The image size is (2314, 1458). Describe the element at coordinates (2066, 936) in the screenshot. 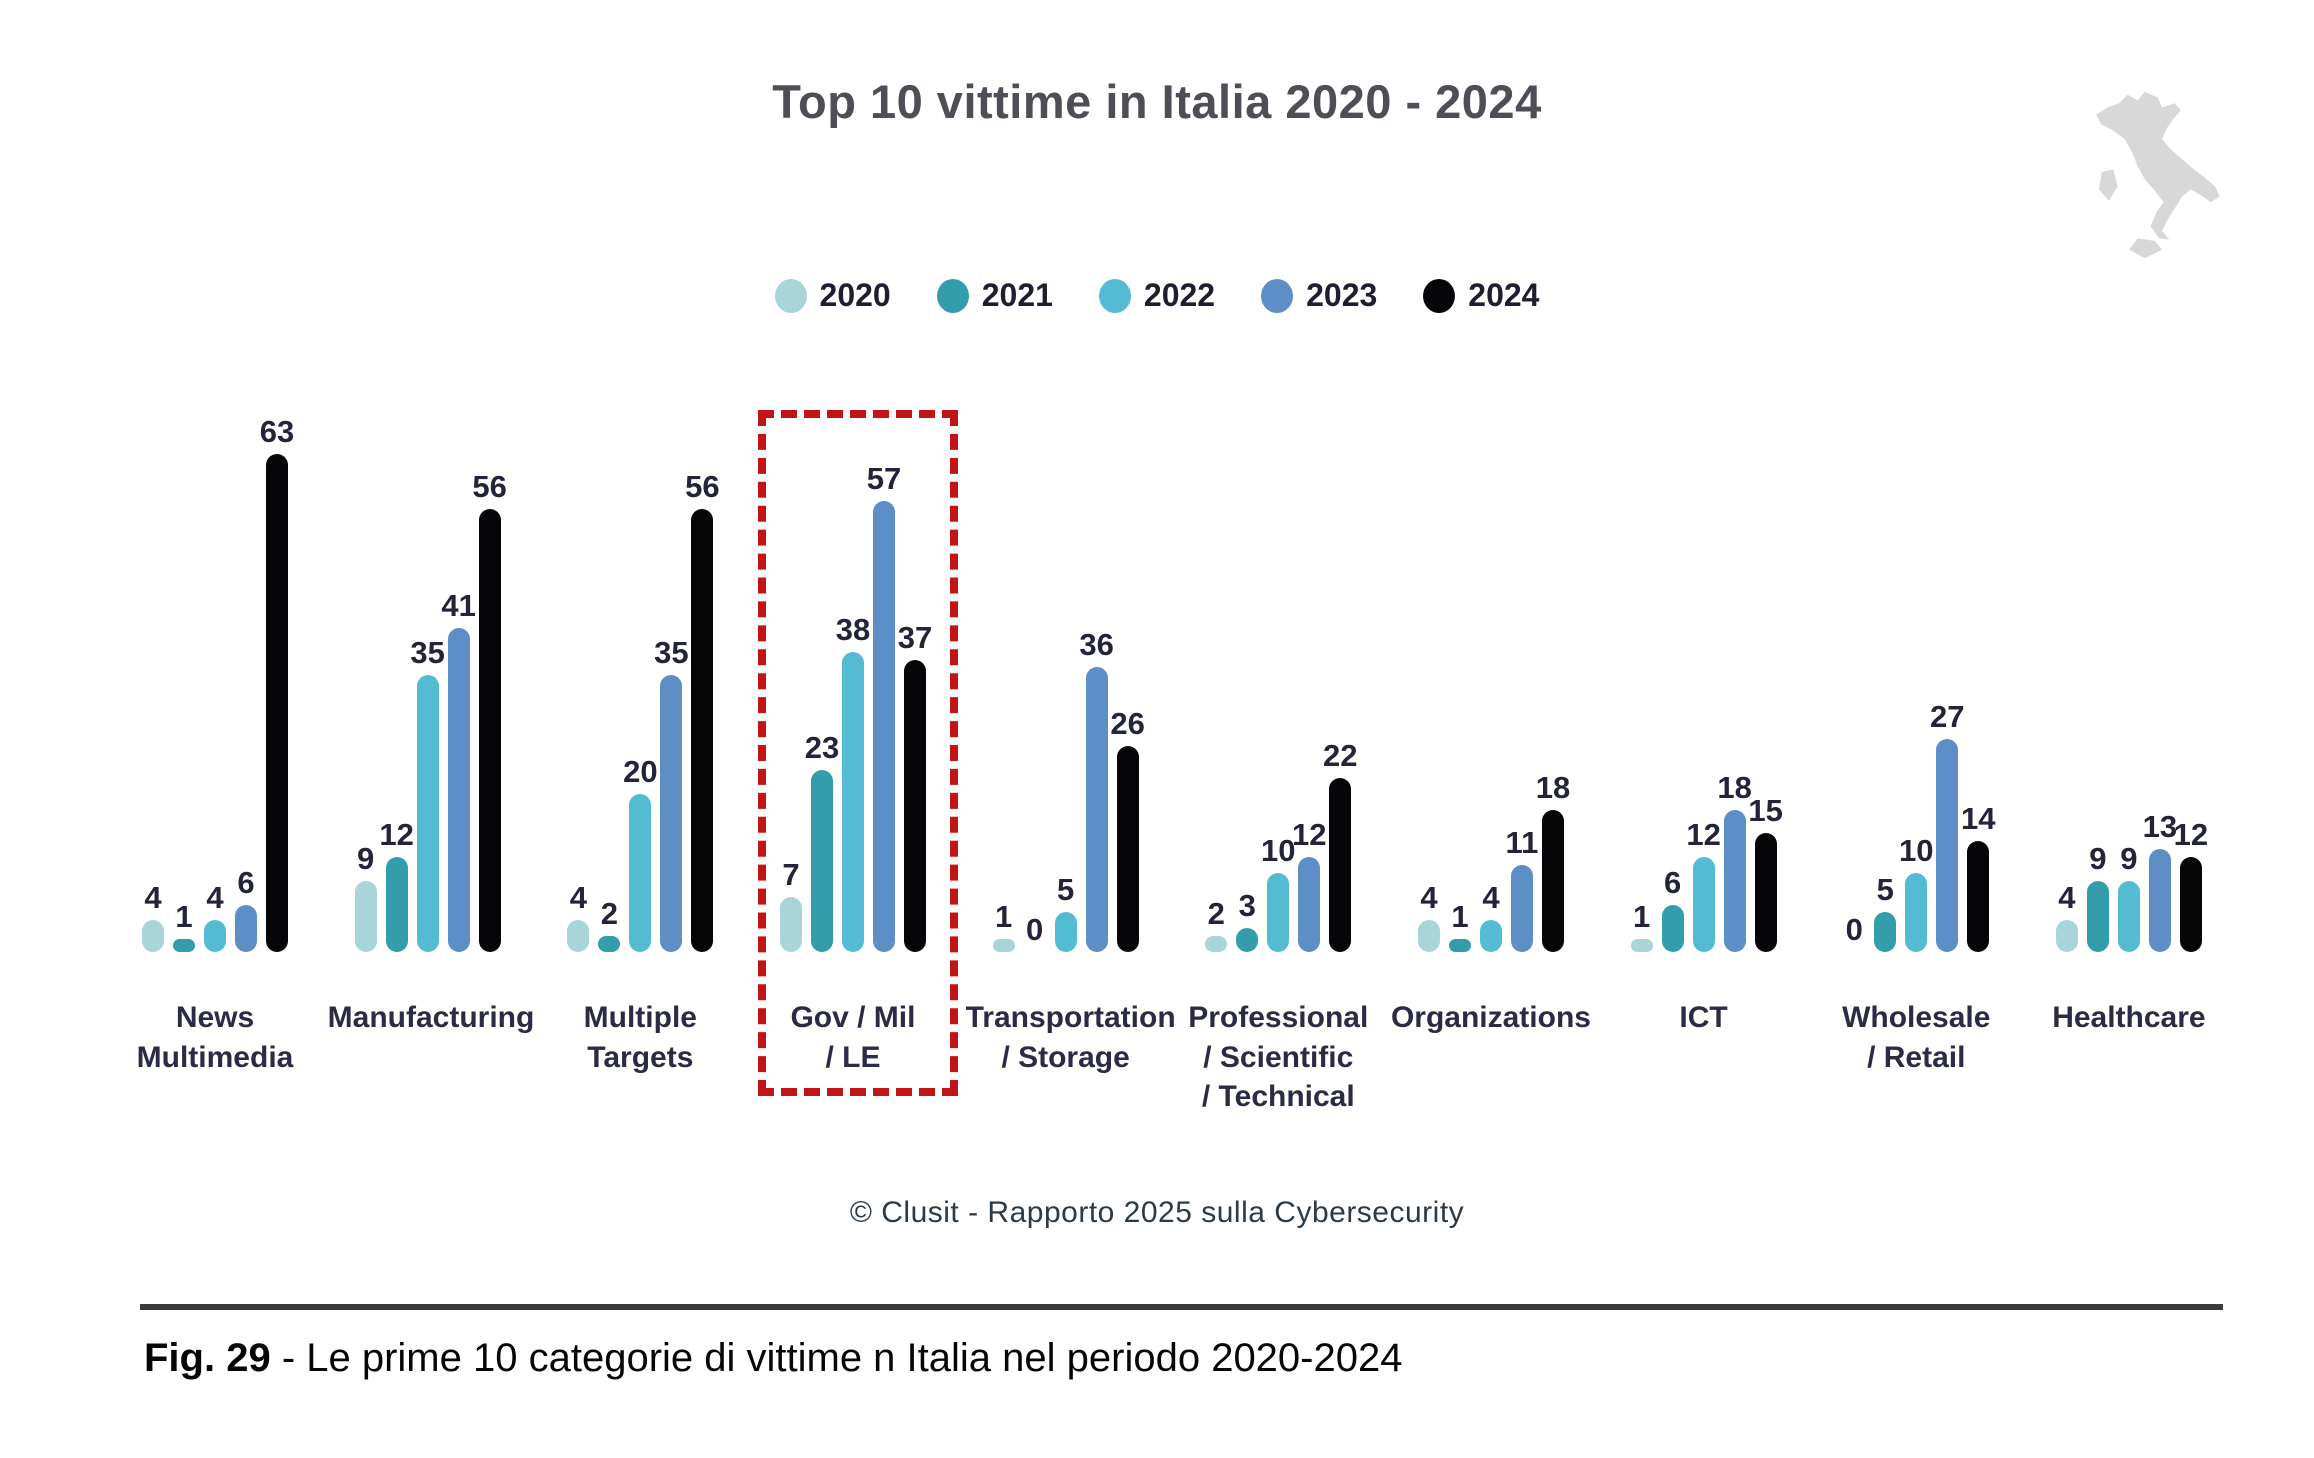

I see `bar-2020-healthcare` at that location.